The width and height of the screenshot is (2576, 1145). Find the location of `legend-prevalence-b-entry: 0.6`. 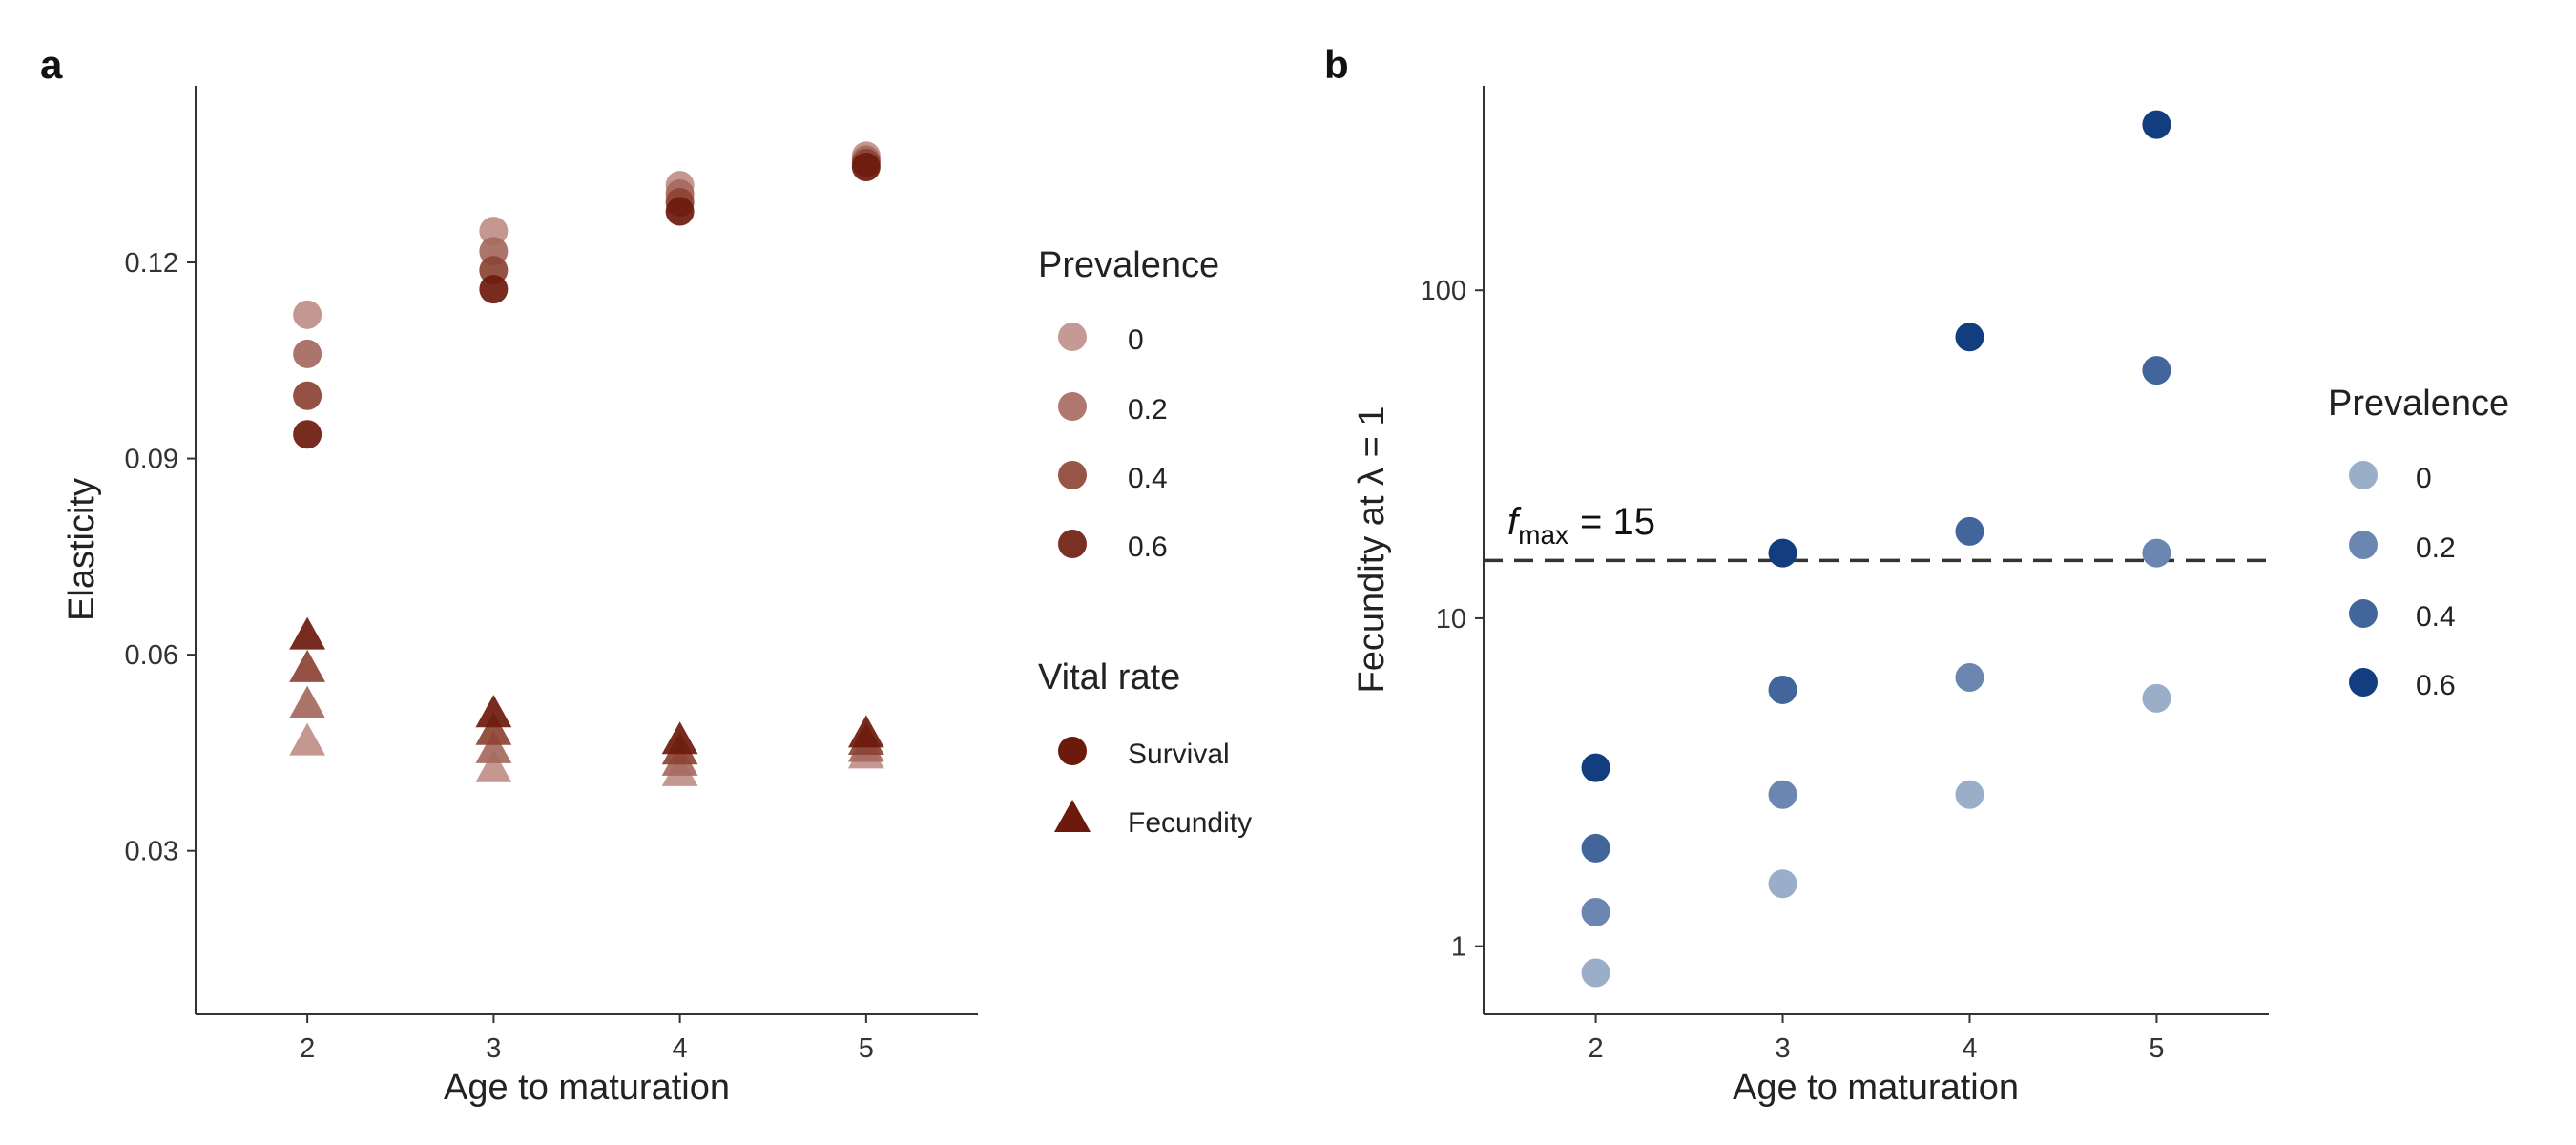

legend-prevalence-b-entry: 0.6 is located at coordinates (2402, 684).